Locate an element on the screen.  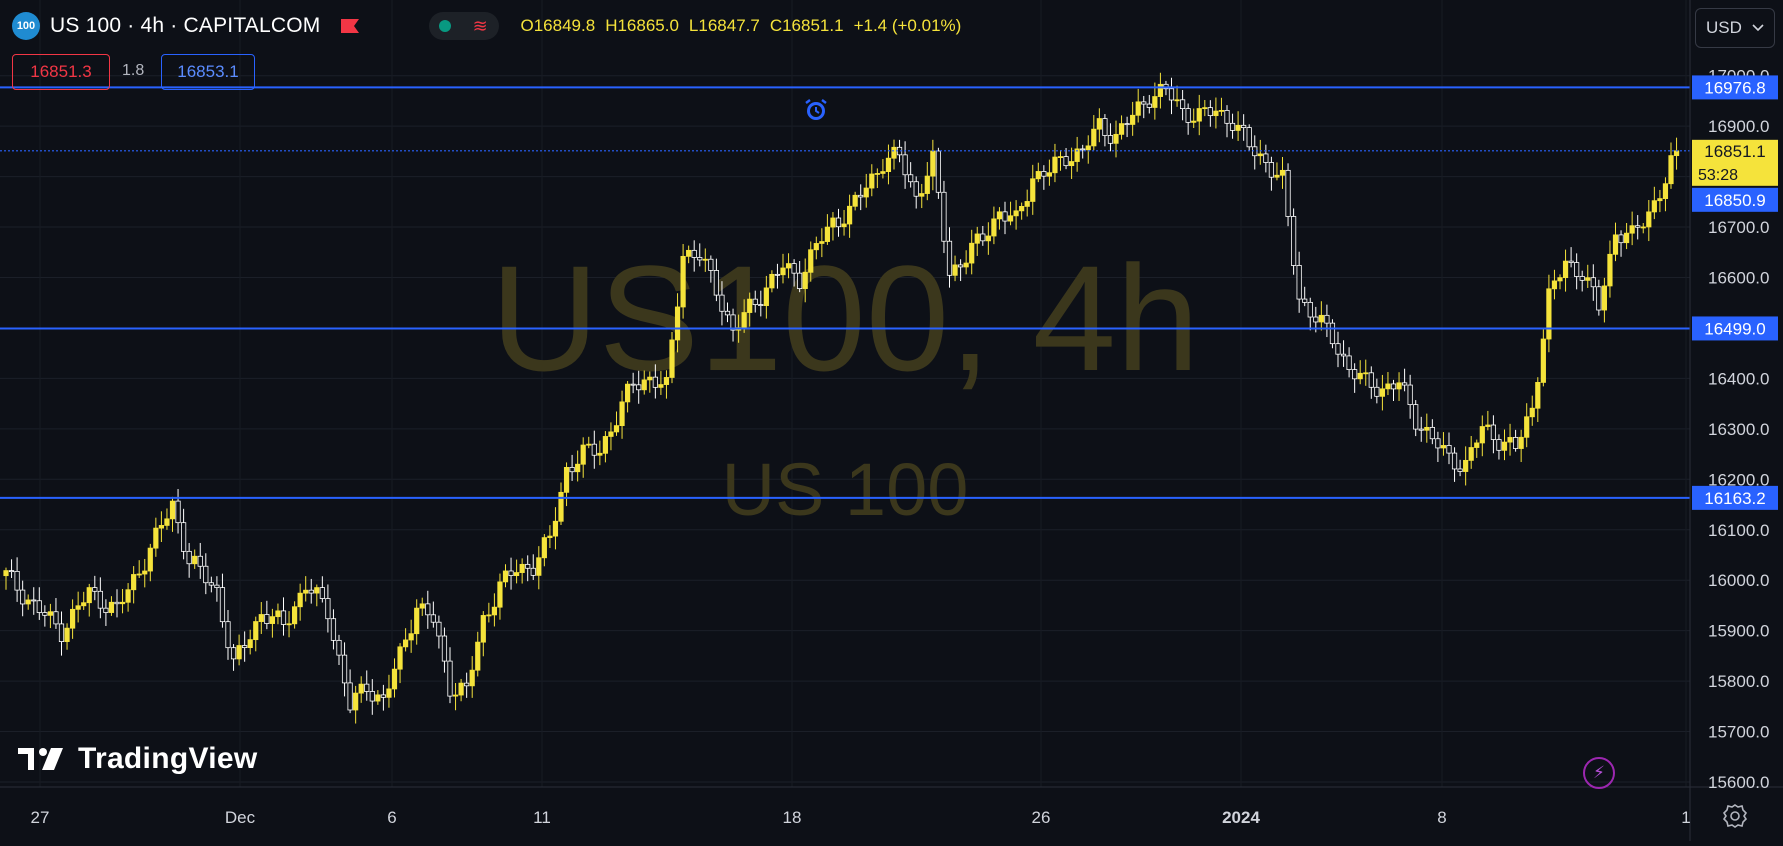
alarm-icon is located at coordinates (816, 110).